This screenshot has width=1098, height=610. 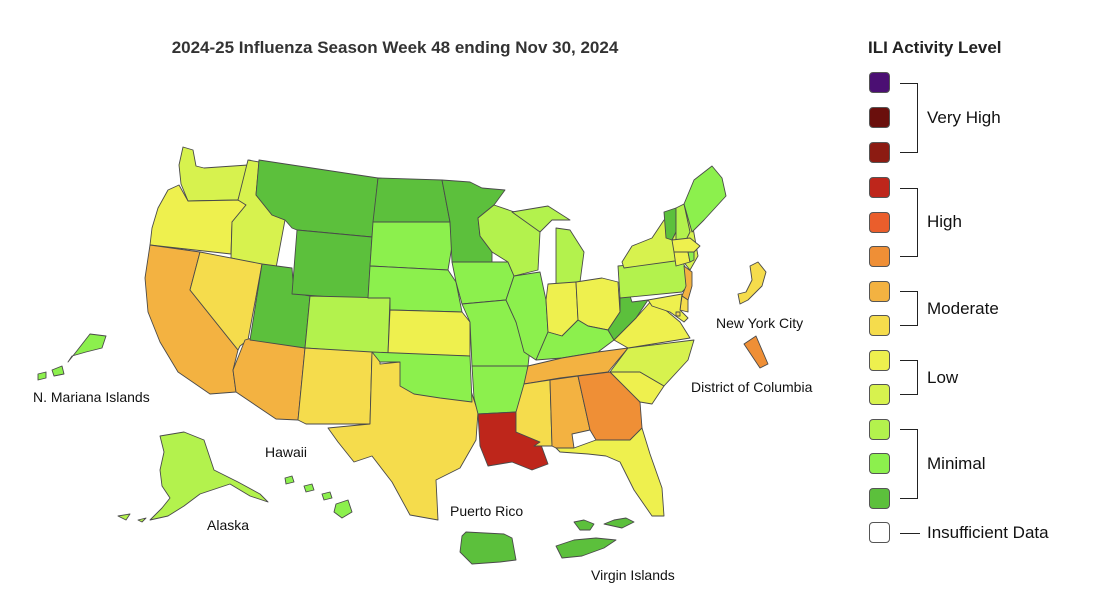 I want to click on legend-label-low: Low, so click(x=943, y=377).